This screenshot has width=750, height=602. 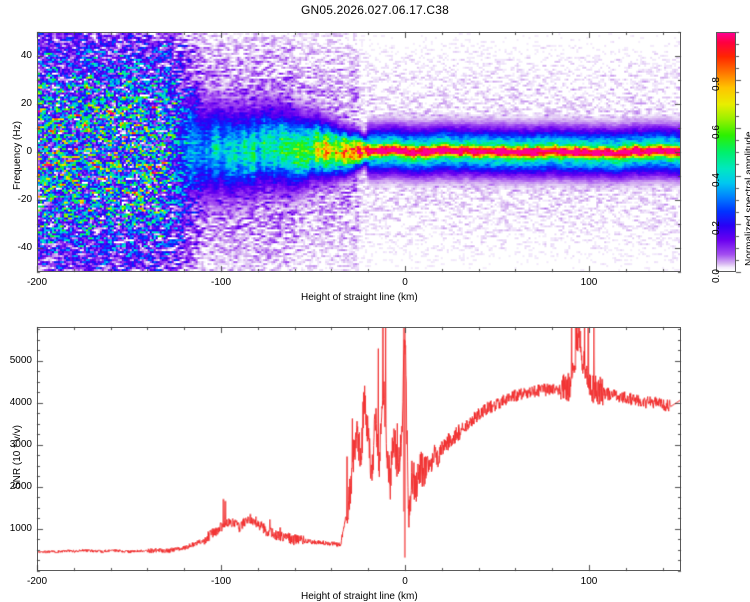 I want to click on colorbar-tick-0-0: 0.0, so click(x=716, y=276).